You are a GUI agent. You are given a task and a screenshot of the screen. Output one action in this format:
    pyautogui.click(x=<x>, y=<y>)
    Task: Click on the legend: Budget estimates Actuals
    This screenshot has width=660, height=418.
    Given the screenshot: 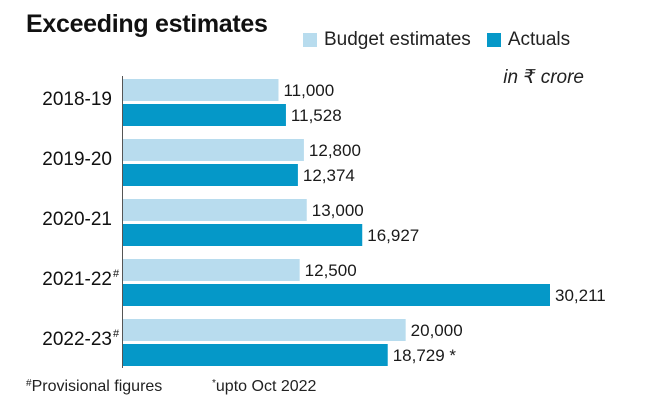 What is the action you would take?
    pyautogui.click(x=444, y=40)
    